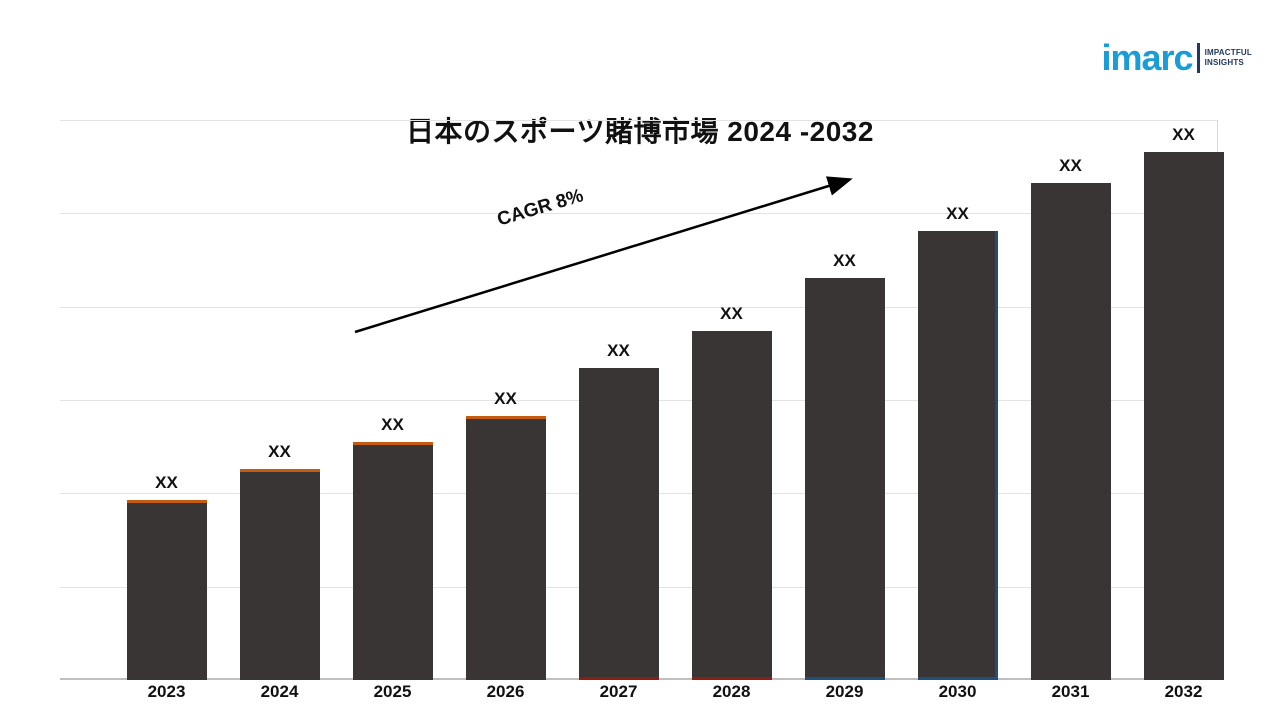 The image size is (1280, 720). Describe the element at coordinates (1070, 431) in the screenshot. I see `bar-2031` at that location.